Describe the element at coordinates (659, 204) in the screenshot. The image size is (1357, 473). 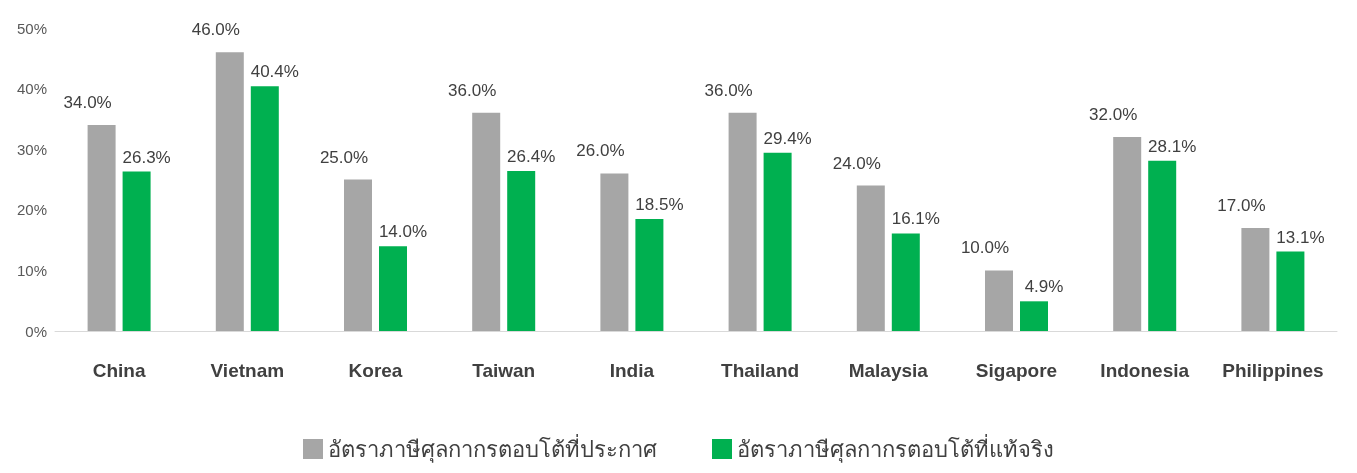
I see `data-label: 18.5%` at that location.